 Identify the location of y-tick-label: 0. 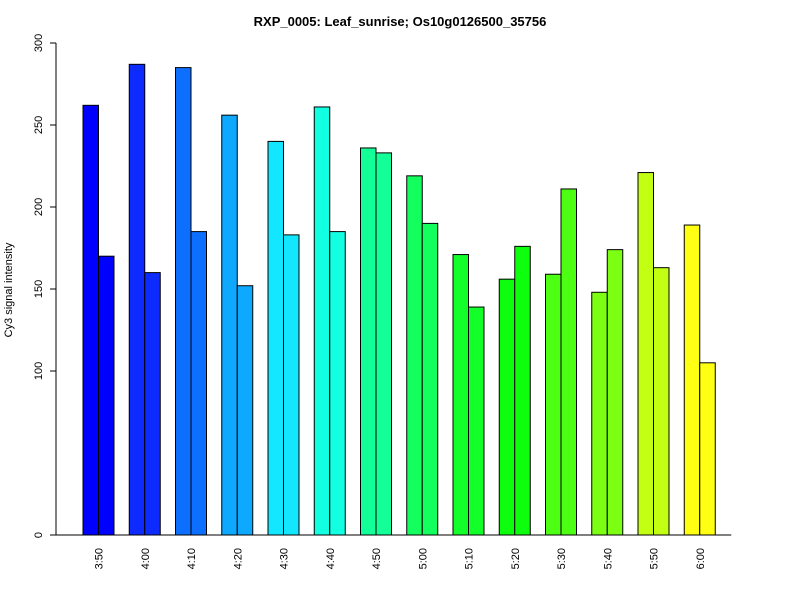
(39, 535).